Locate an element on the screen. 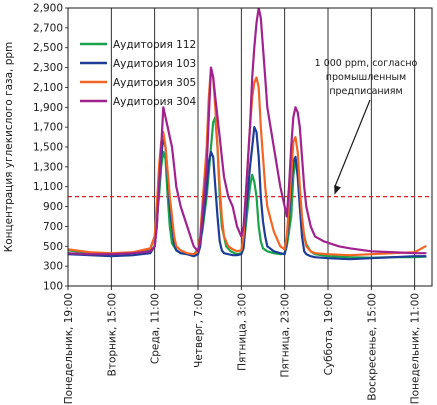 This screenshot has width=437, height=405. legend-label: Аудитория 112 is located at coordinates (154, 45).